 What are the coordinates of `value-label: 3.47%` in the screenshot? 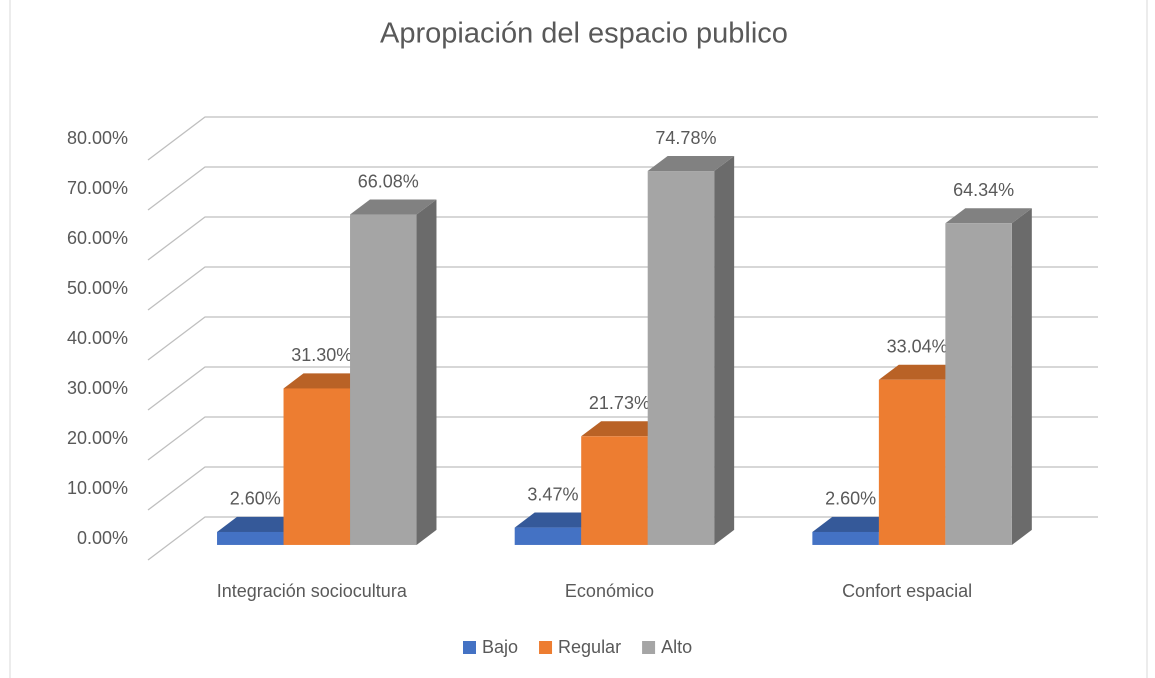 It's located at (552, 494).